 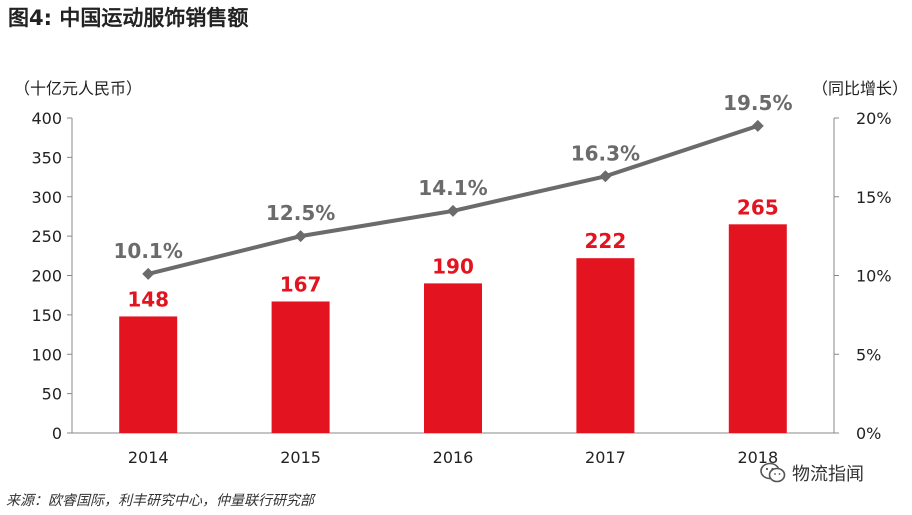 What do you see at coordinates (46, 354) in the screenshot?
I see `left-tick-label: 100` at bounding box center [46, 354].